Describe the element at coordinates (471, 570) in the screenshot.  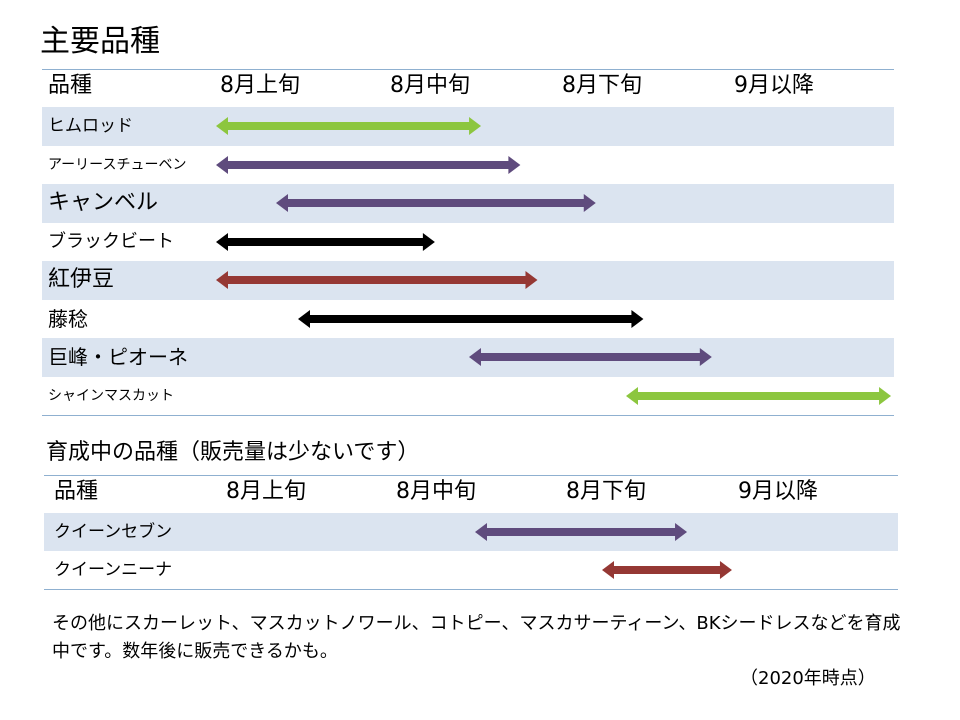
I see `table-row: クイーンニーナ` at that location.